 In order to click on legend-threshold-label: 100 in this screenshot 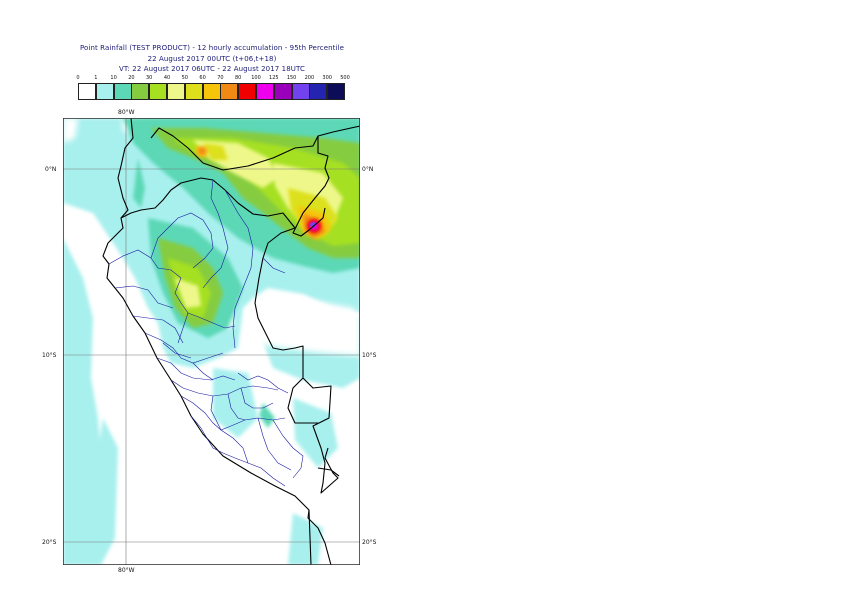, I will do `click(256, 78)`.